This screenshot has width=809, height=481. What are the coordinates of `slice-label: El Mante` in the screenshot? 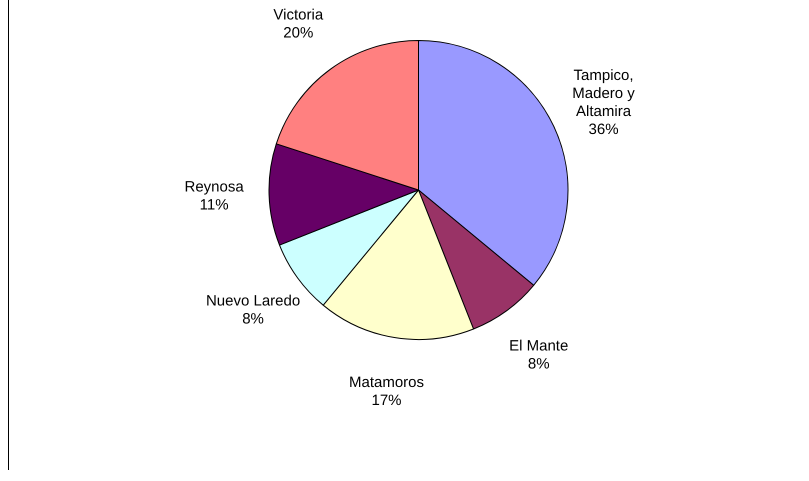 It's located at (538, 346).